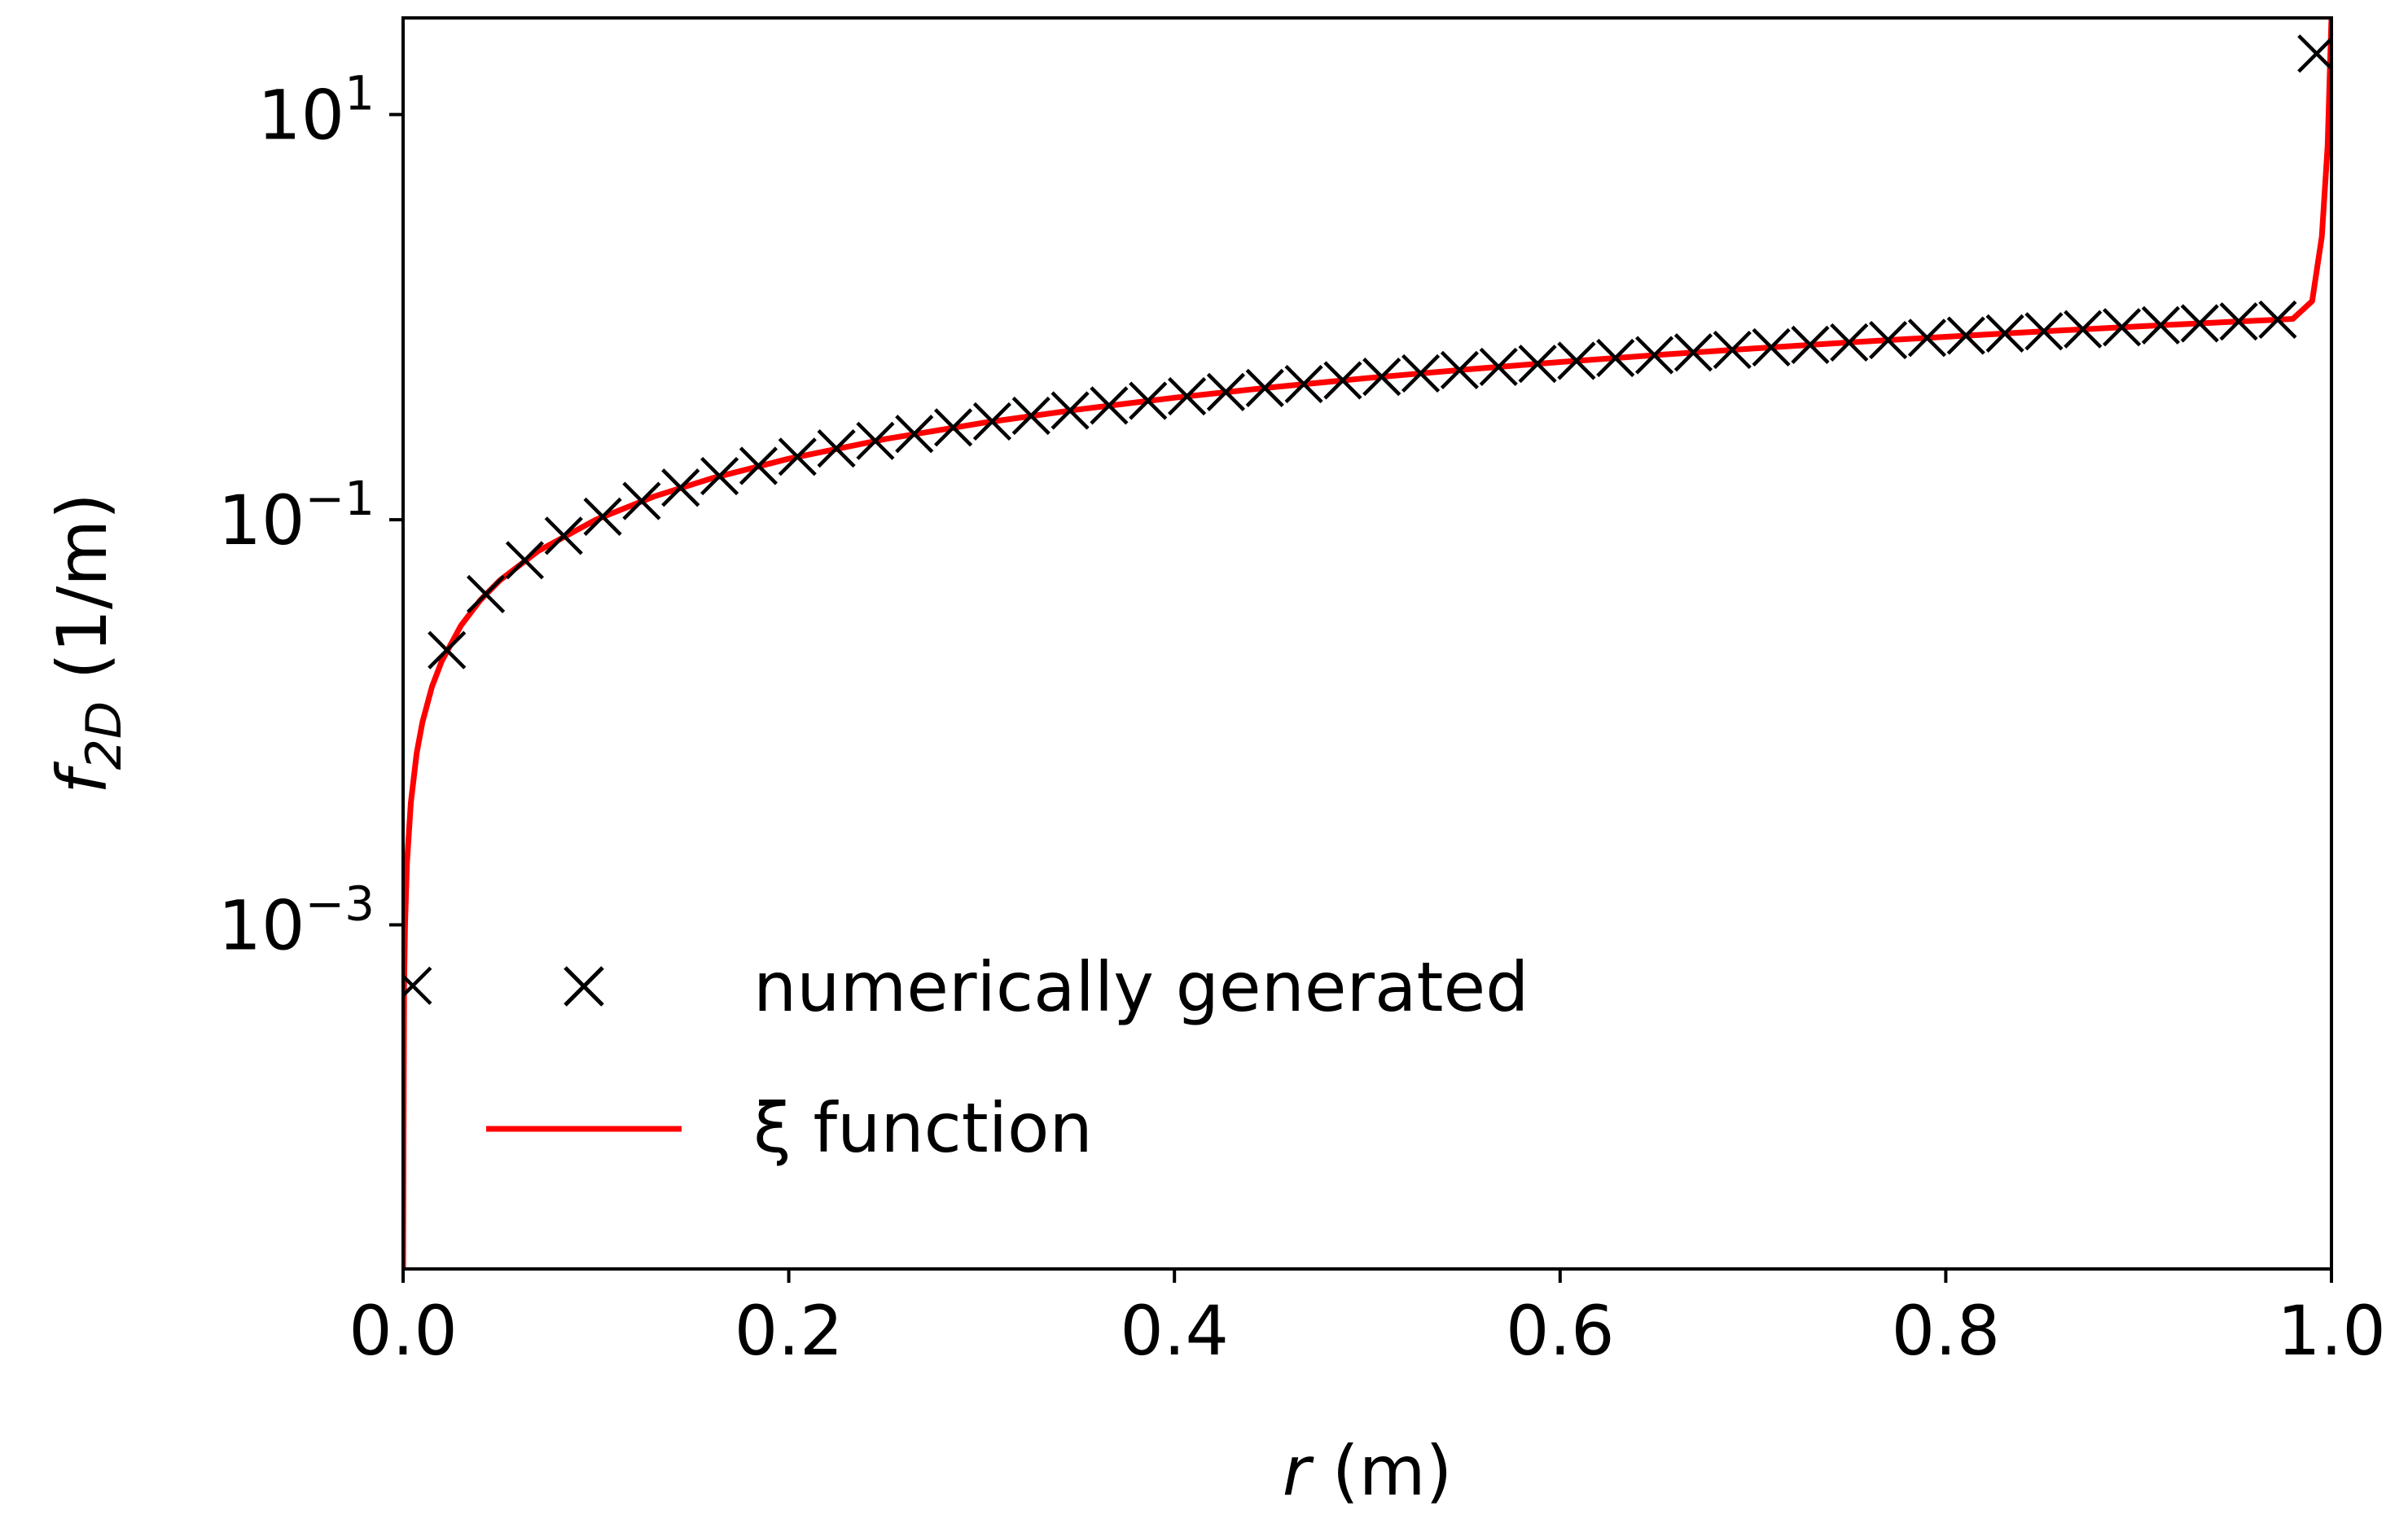 This screenshot has height=1519, width=2408. I want to click on x-axis-label-variable: r, so click(1298, 1471).